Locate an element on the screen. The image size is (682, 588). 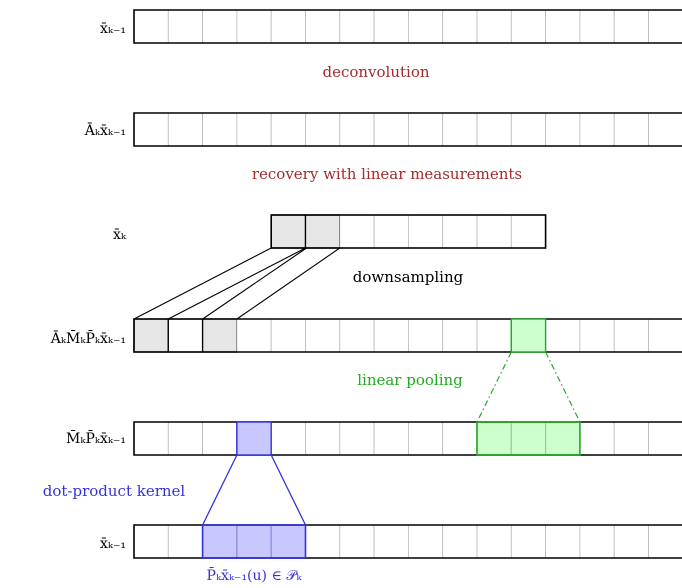
row-label-amp-x: ĀₖM̄ₖP̄ₖx̄ₖ₋₁ is located at coordinates (88, 338).